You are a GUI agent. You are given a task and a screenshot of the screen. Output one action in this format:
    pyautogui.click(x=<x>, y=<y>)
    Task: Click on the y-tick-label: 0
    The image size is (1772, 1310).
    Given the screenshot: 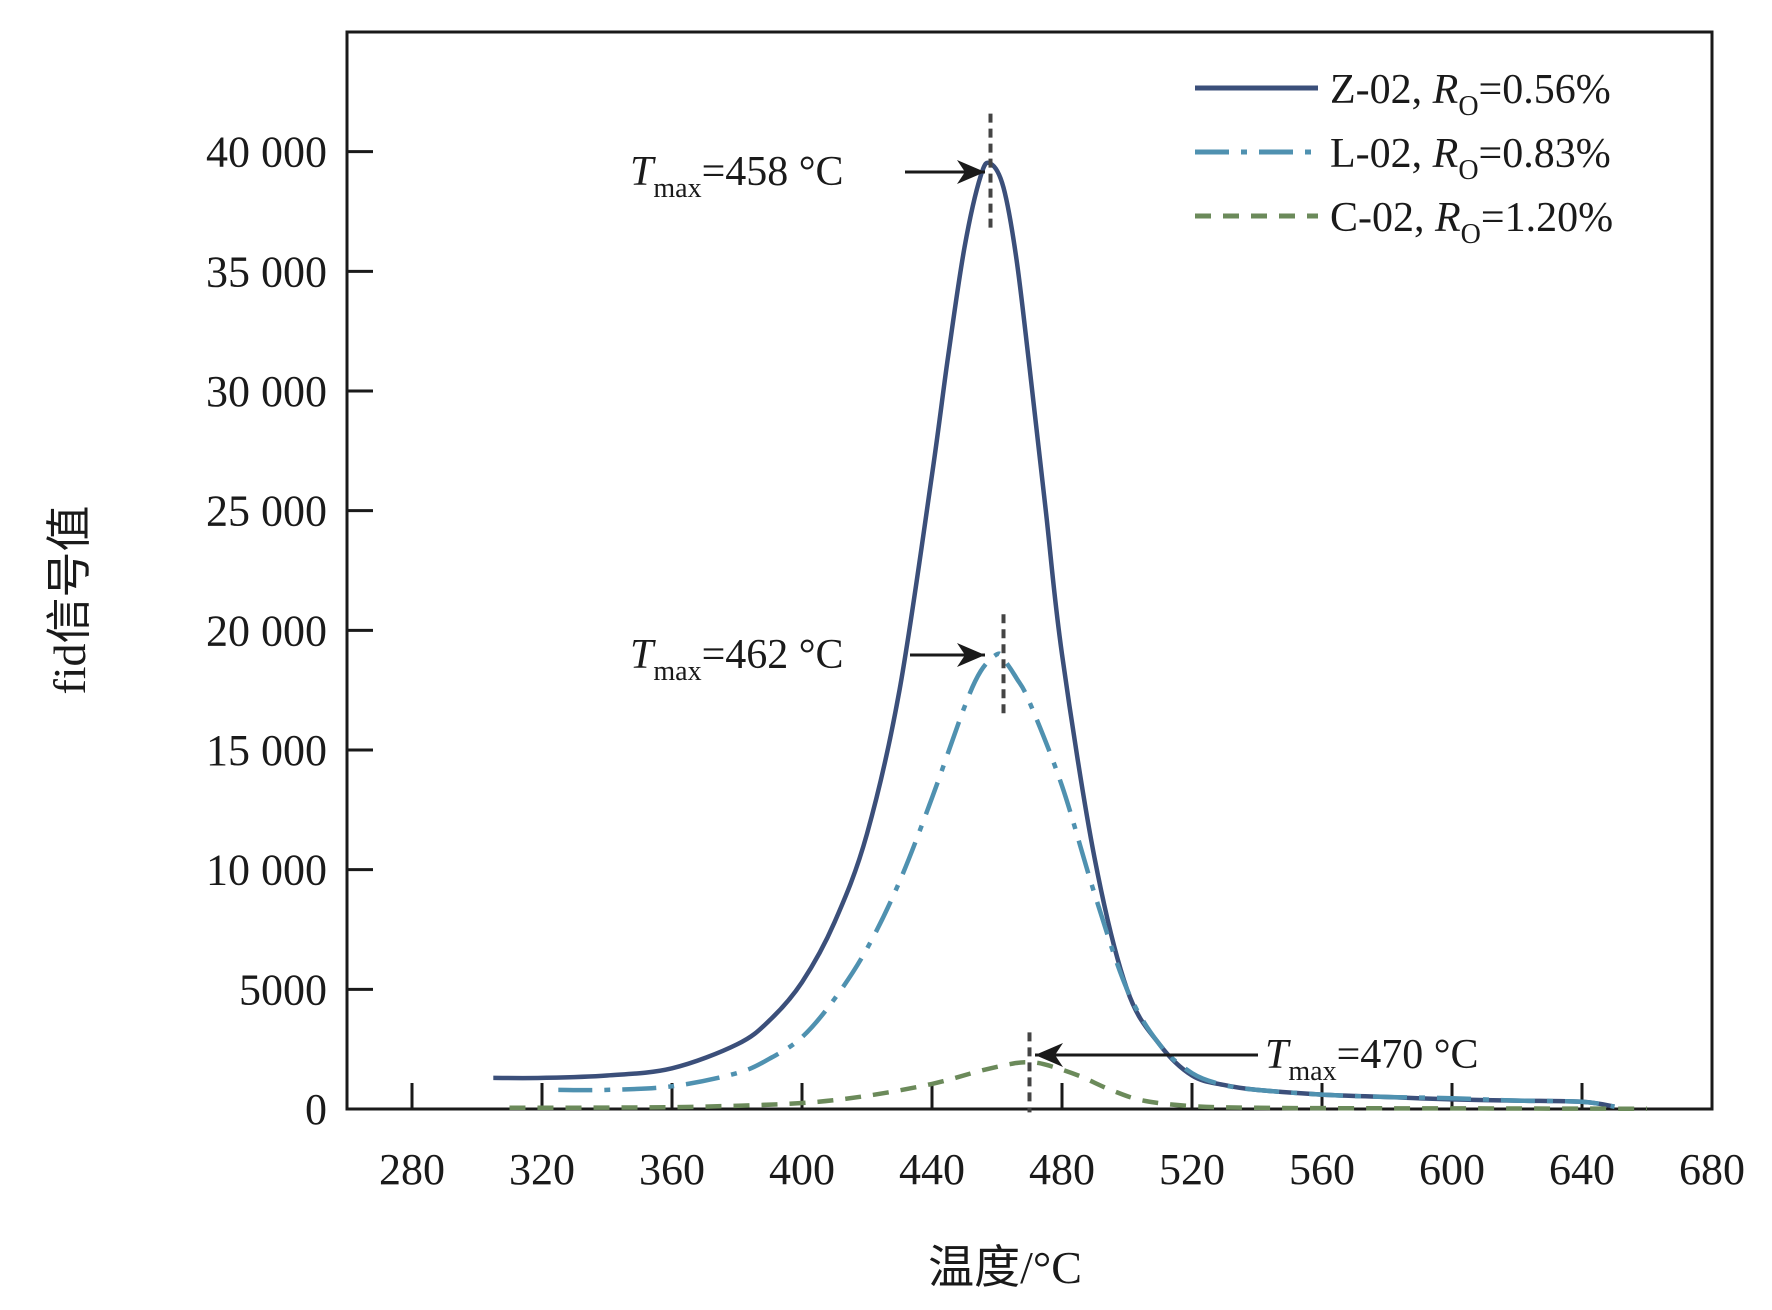 What is the action you would take?
    pyautogui.click(x=316, y=1109)
    